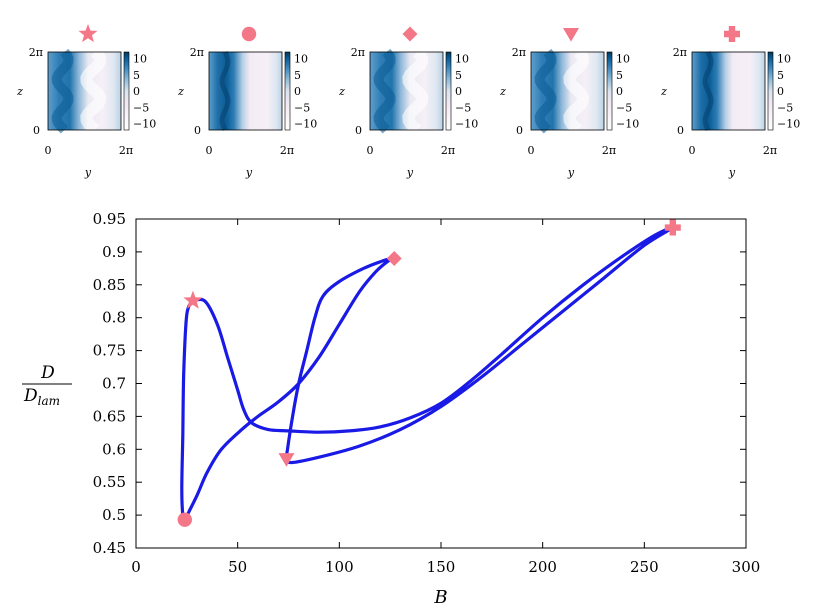 This screenshot has width=830, height=612. Describe the element at coordinates (708, 91) in the screenshot. I see `heatmap-streak` at that location.